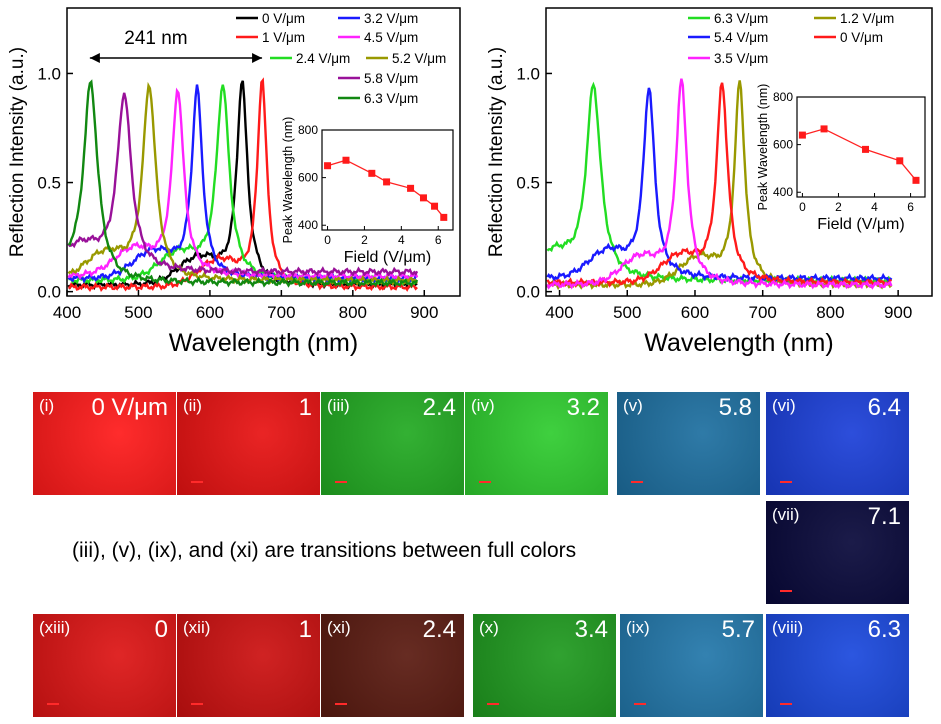 The width and height of the screenshot is (941, 724). Describe the element at coordinates (735, 407) in the screenshot. I see `tile-field-value: 5.8` at that location.